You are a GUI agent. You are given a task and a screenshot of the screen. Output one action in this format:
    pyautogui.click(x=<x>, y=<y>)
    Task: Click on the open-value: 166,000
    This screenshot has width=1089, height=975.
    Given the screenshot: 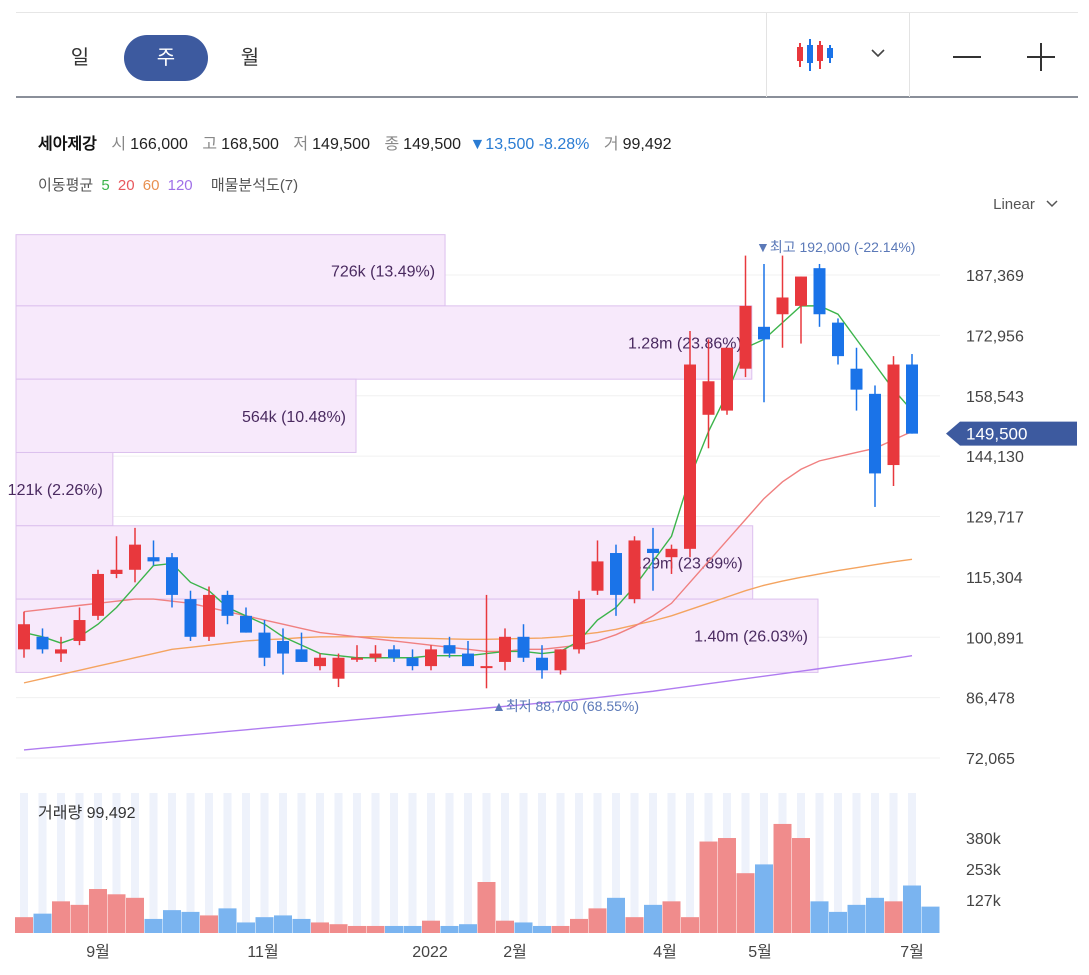 What is the action you would take?
    pyautogui.click(x=159, y=144)
    